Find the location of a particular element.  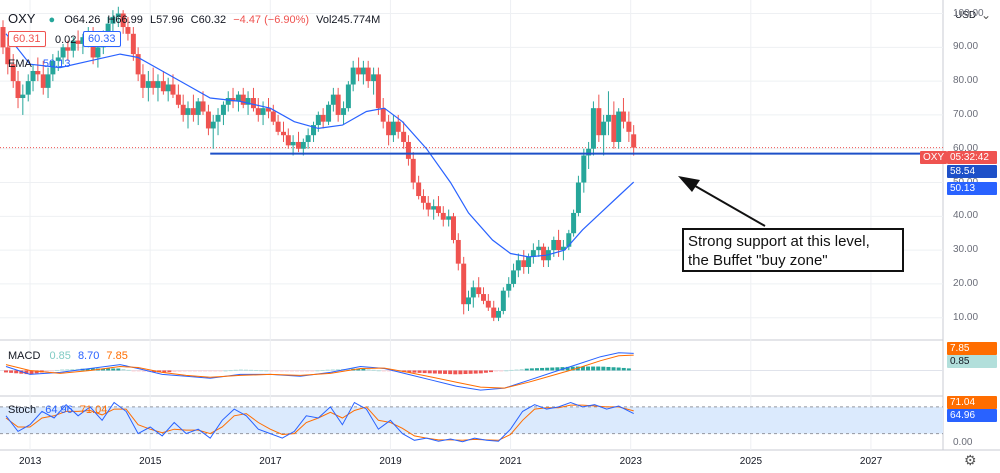

chevron-down-icon: ⌄ is located at coordinates (986, 15).